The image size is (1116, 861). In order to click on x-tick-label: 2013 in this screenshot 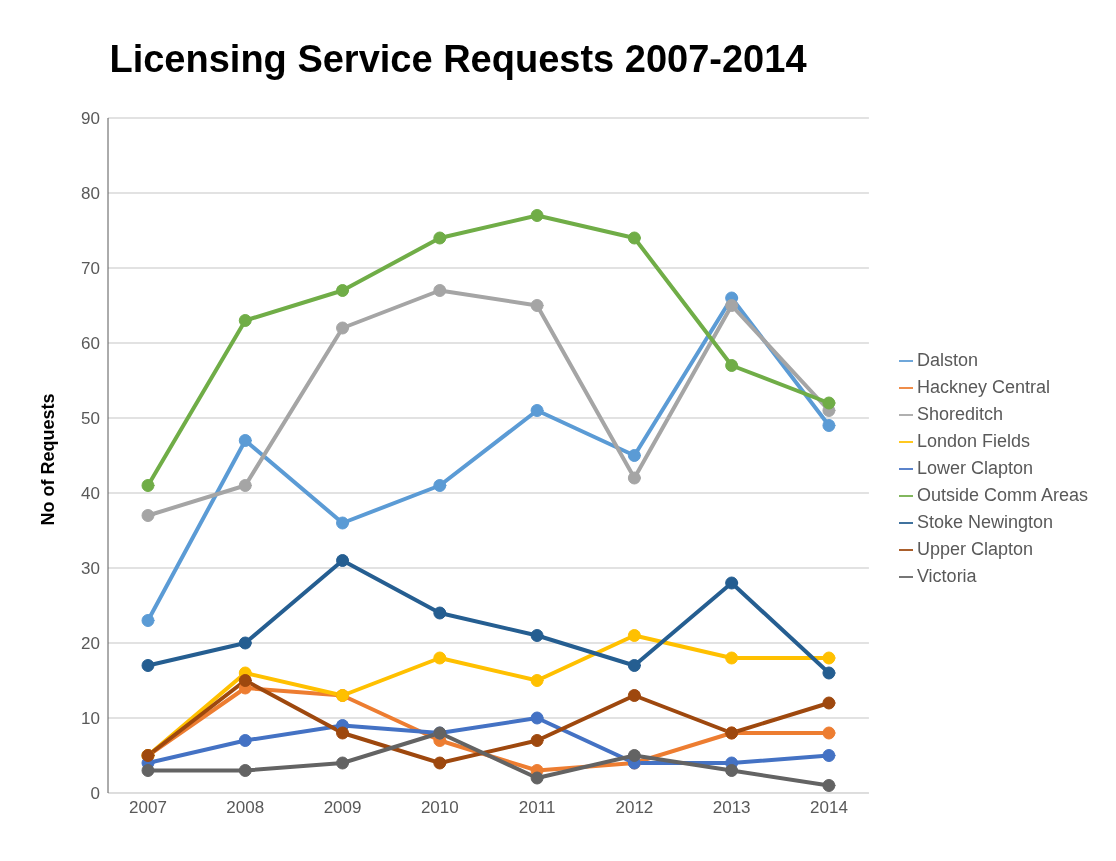, I will do `click(731, 808)`.